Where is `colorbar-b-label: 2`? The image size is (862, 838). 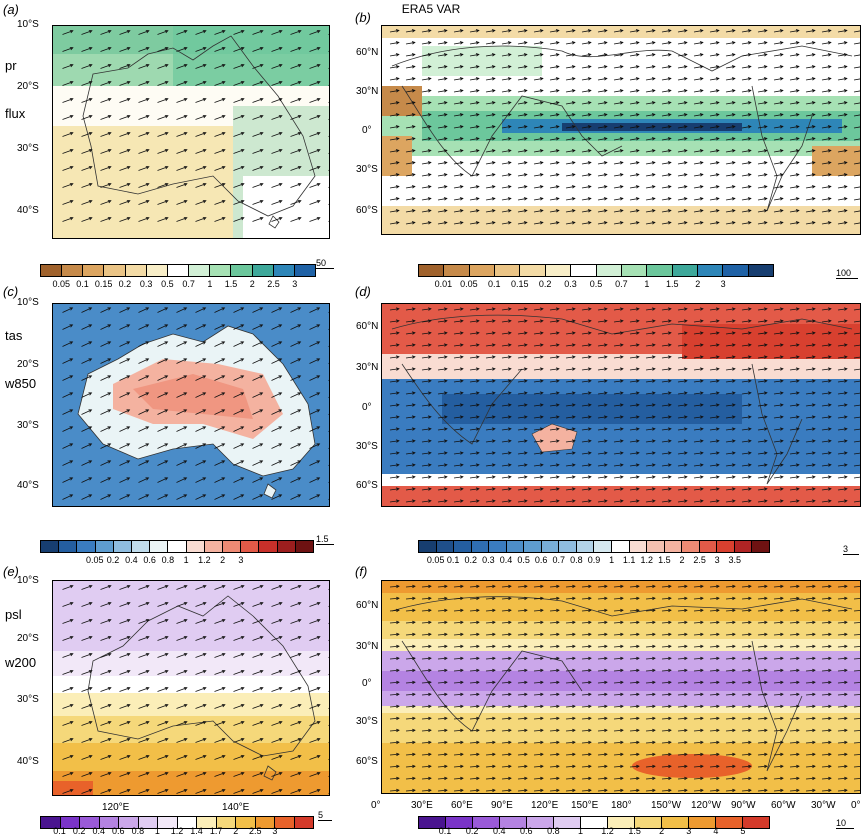 colorbar-b-label: 2 is located at coordinates (698, 284).